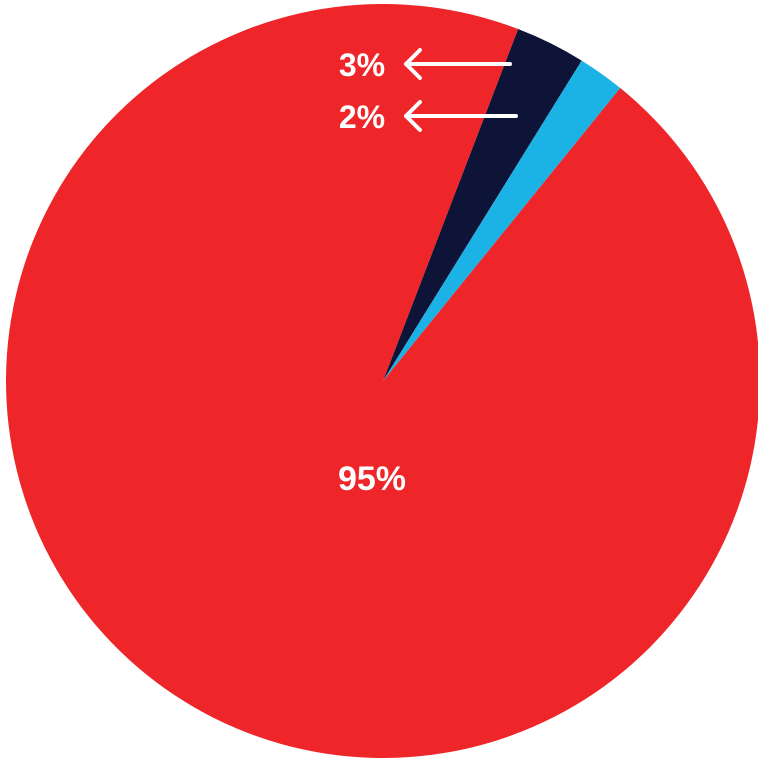 The image size is (758, 762). Describe the element at coordinates (458, 64) in the screenshot. I see `callout-arrow-3pct` at that location.